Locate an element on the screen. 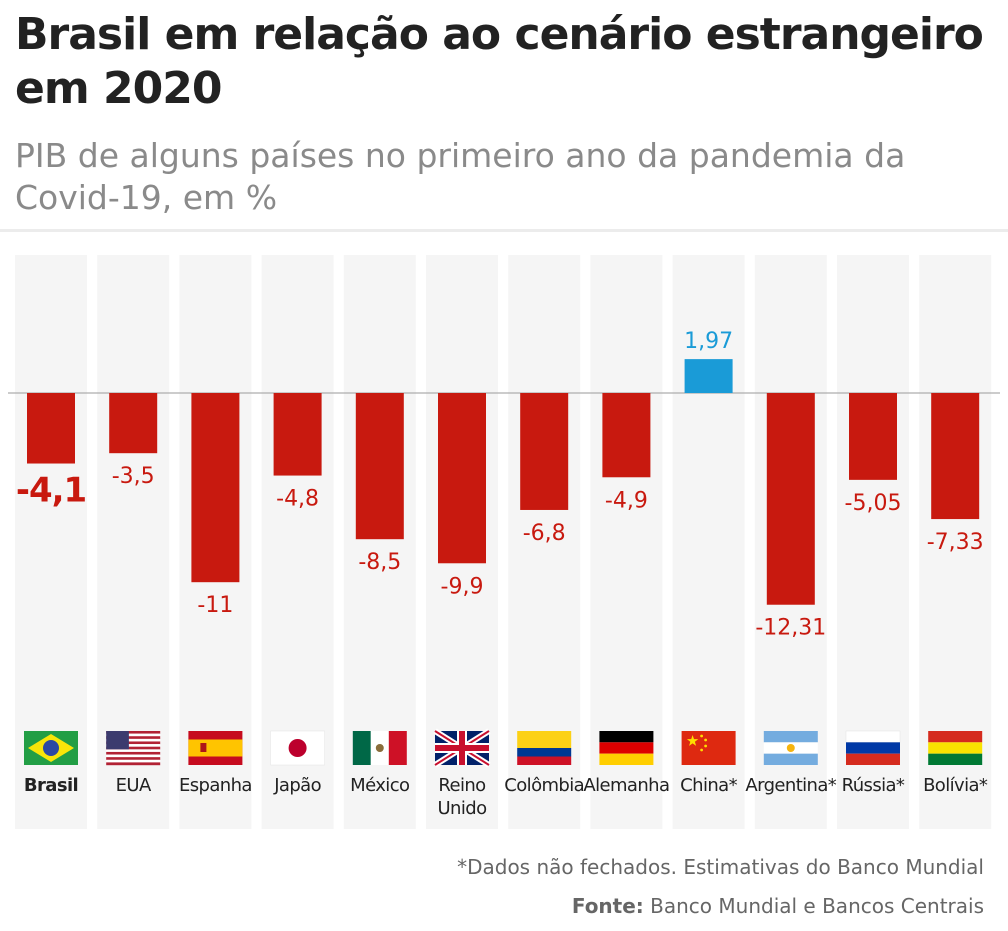 This screenshot has height=931, width=1008. value-label: -5,05 is located at coordinates (873, 503).